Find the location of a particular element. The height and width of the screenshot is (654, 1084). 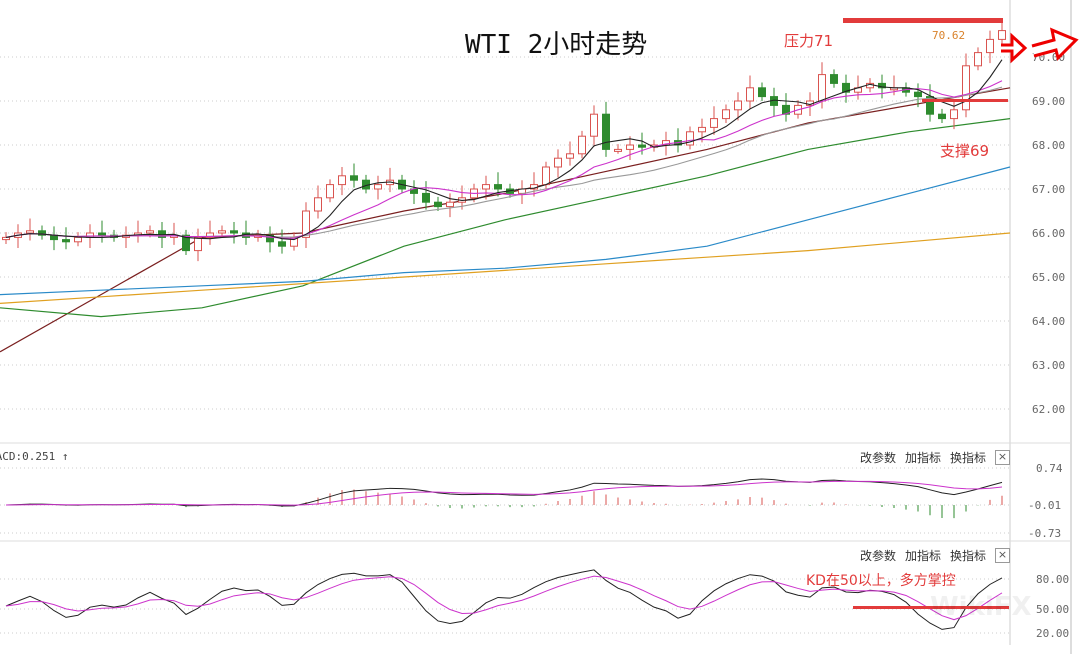

kd-switch-indicator-button: 换指标 is located at coordinates (968, 556).